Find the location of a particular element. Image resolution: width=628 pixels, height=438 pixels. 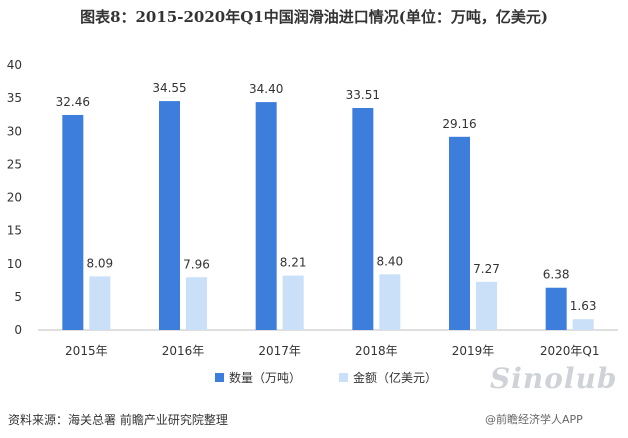

legend-label: 金额（亿美元） is located at coordinates (395, 377).